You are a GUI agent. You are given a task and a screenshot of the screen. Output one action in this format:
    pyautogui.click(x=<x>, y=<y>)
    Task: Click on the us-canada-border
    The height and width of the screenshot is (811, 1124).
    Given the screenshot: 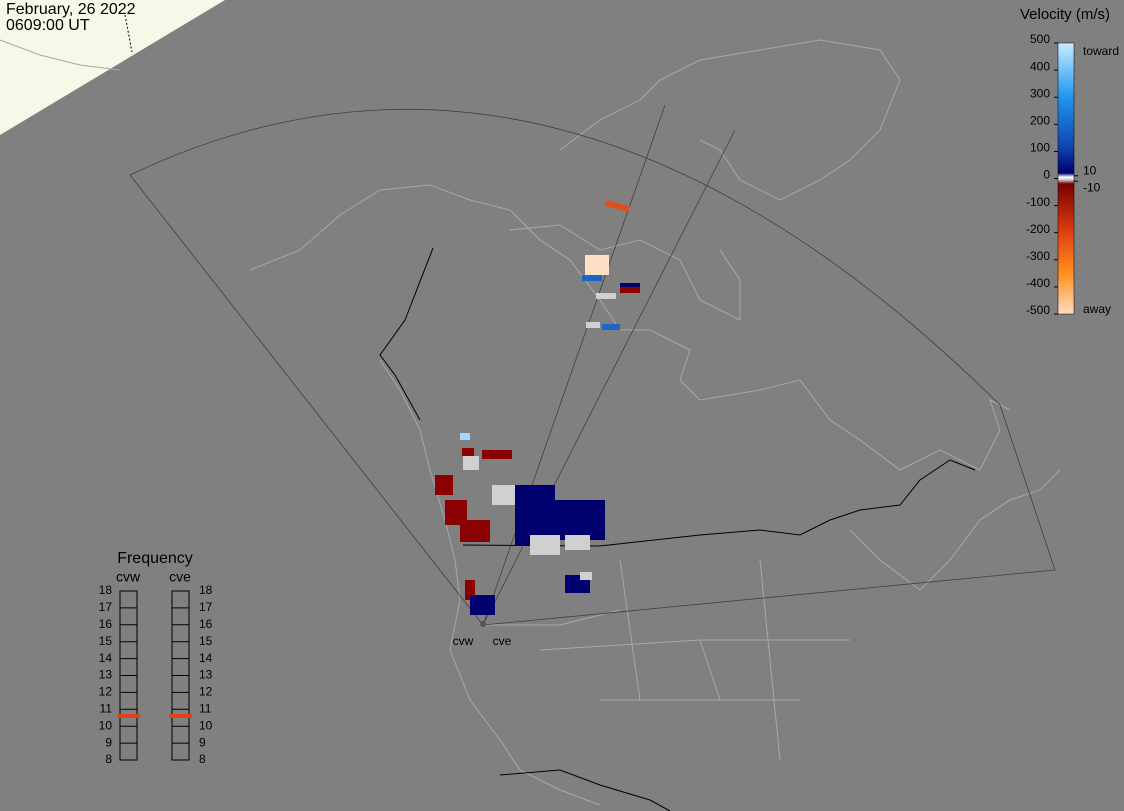 What is the action you would take?
    pyautogui.click(x=719, y=503)
    